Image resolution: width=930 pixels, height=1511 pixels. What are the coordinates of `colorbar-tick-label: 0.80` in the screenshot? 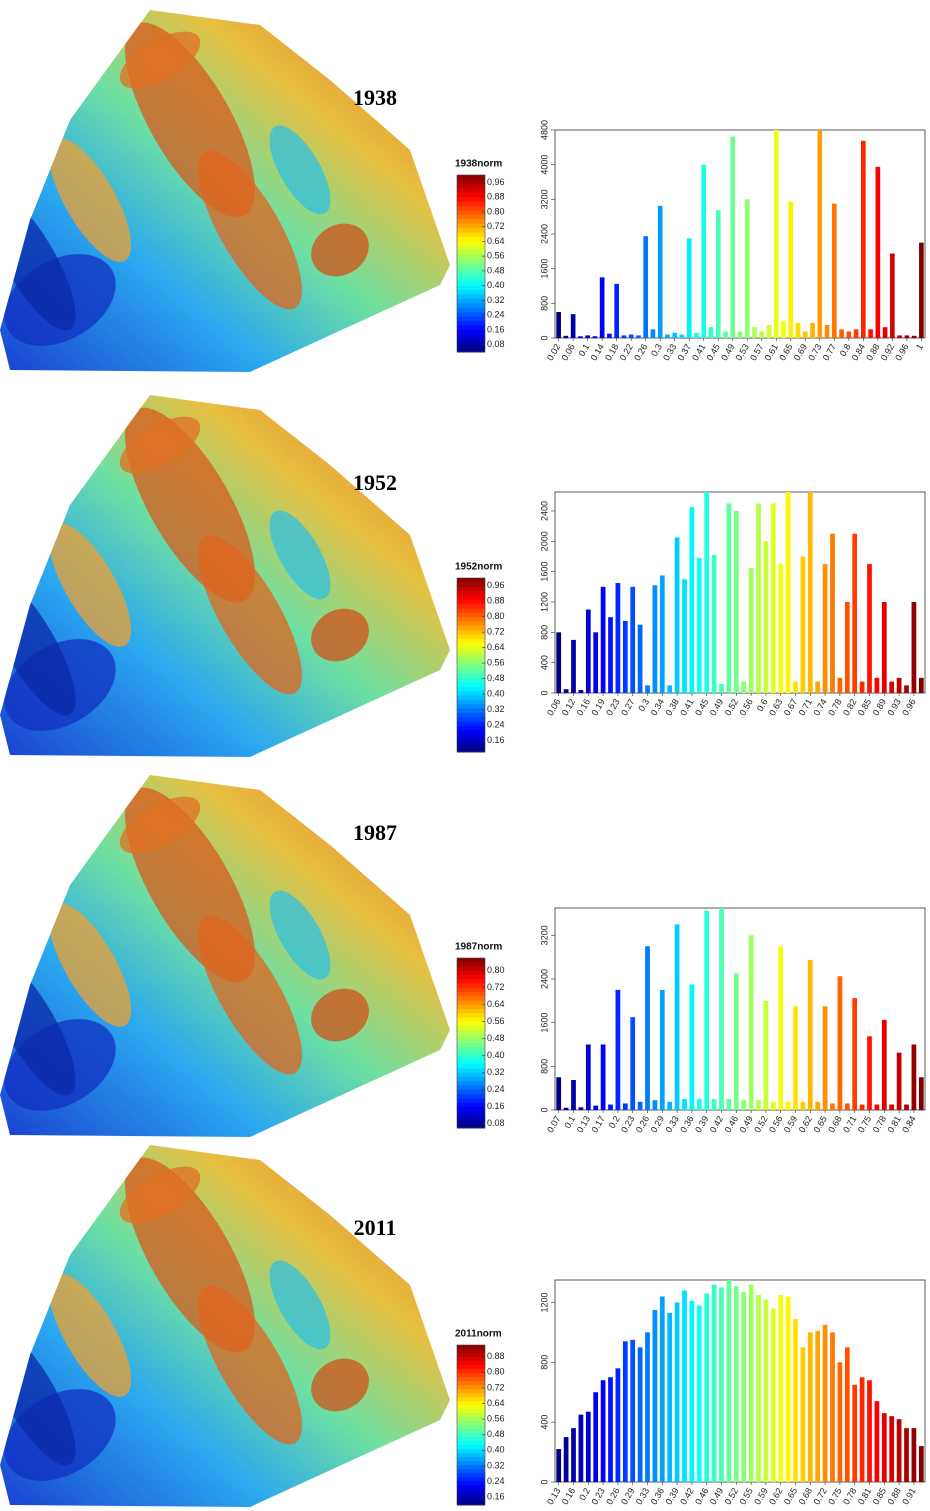 It's located at (496, 211).